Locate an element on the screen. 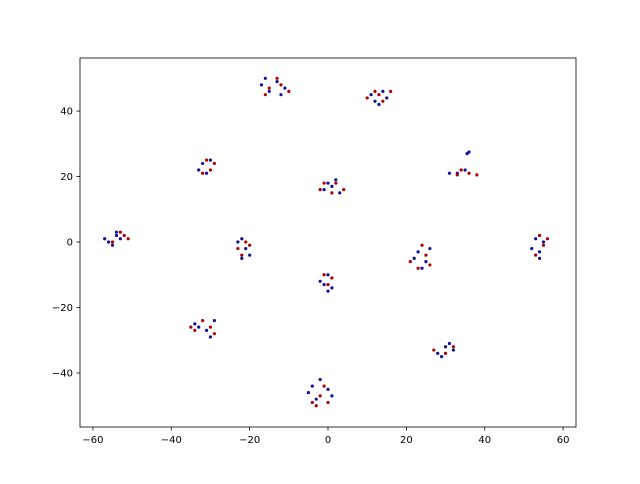  x-tick-label: 60 is located at coordinates (563, 440).